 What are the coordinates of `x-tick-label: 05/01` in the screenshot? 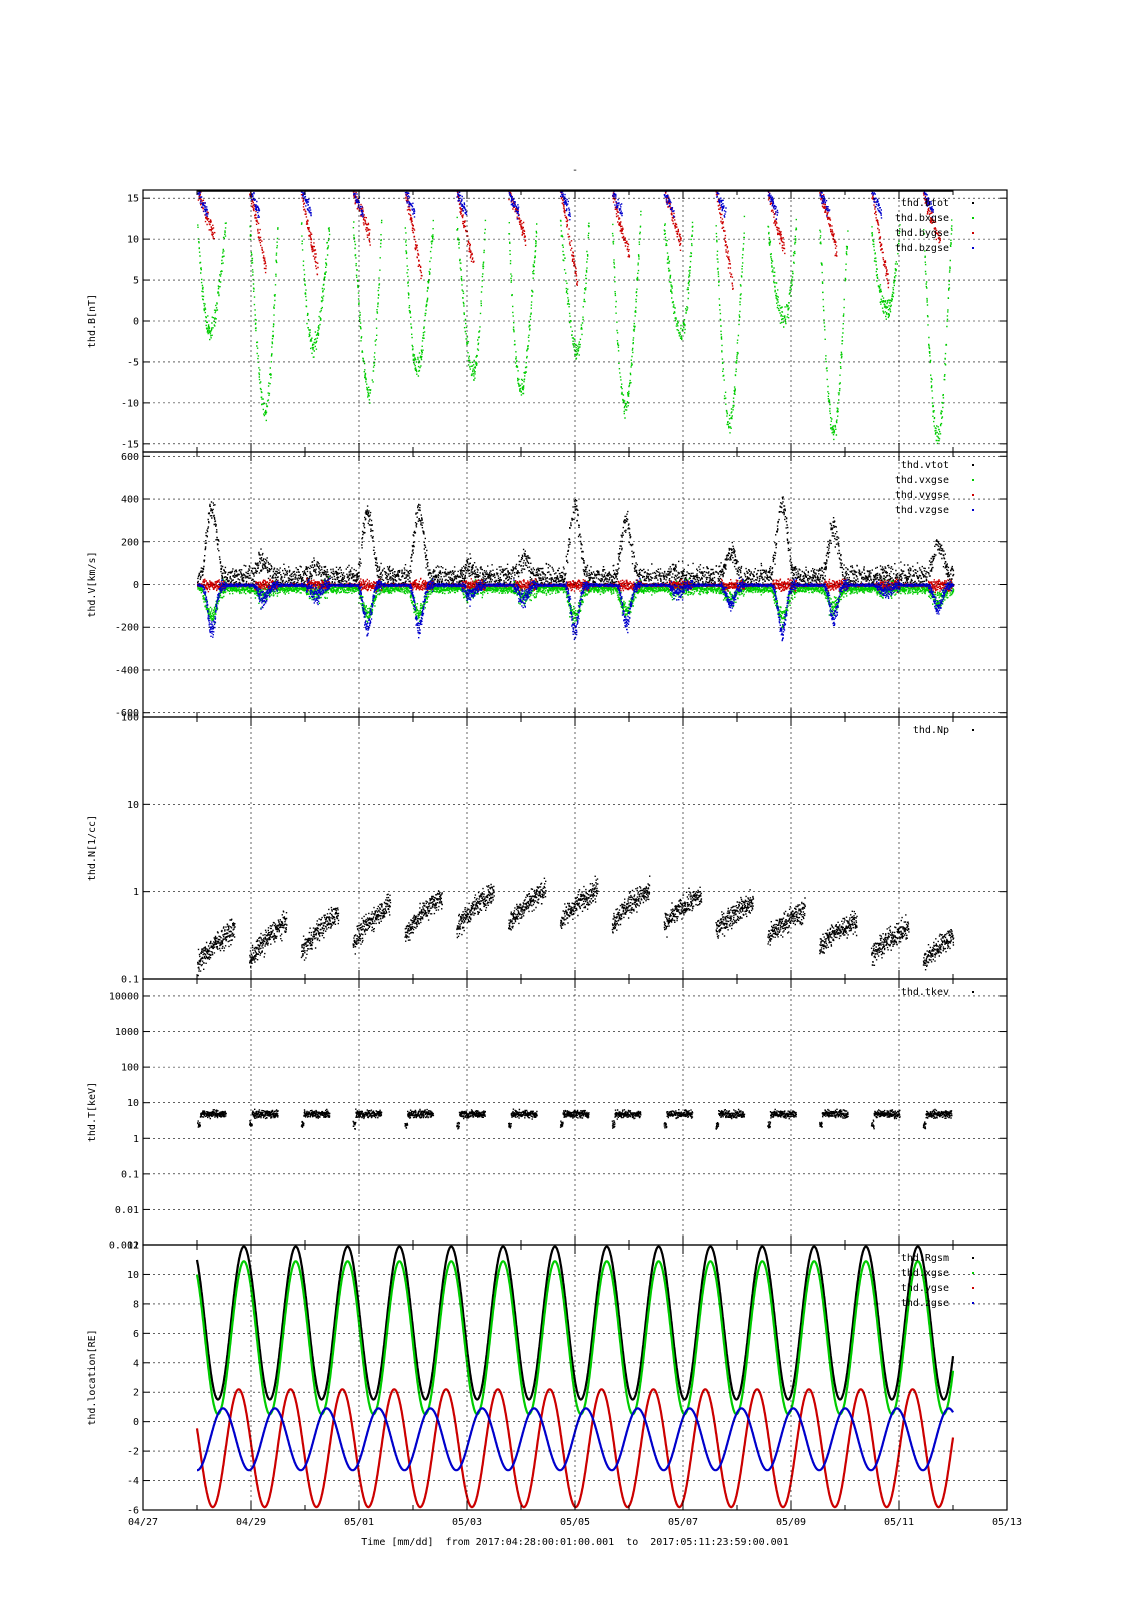 It's located at (359, 1522).